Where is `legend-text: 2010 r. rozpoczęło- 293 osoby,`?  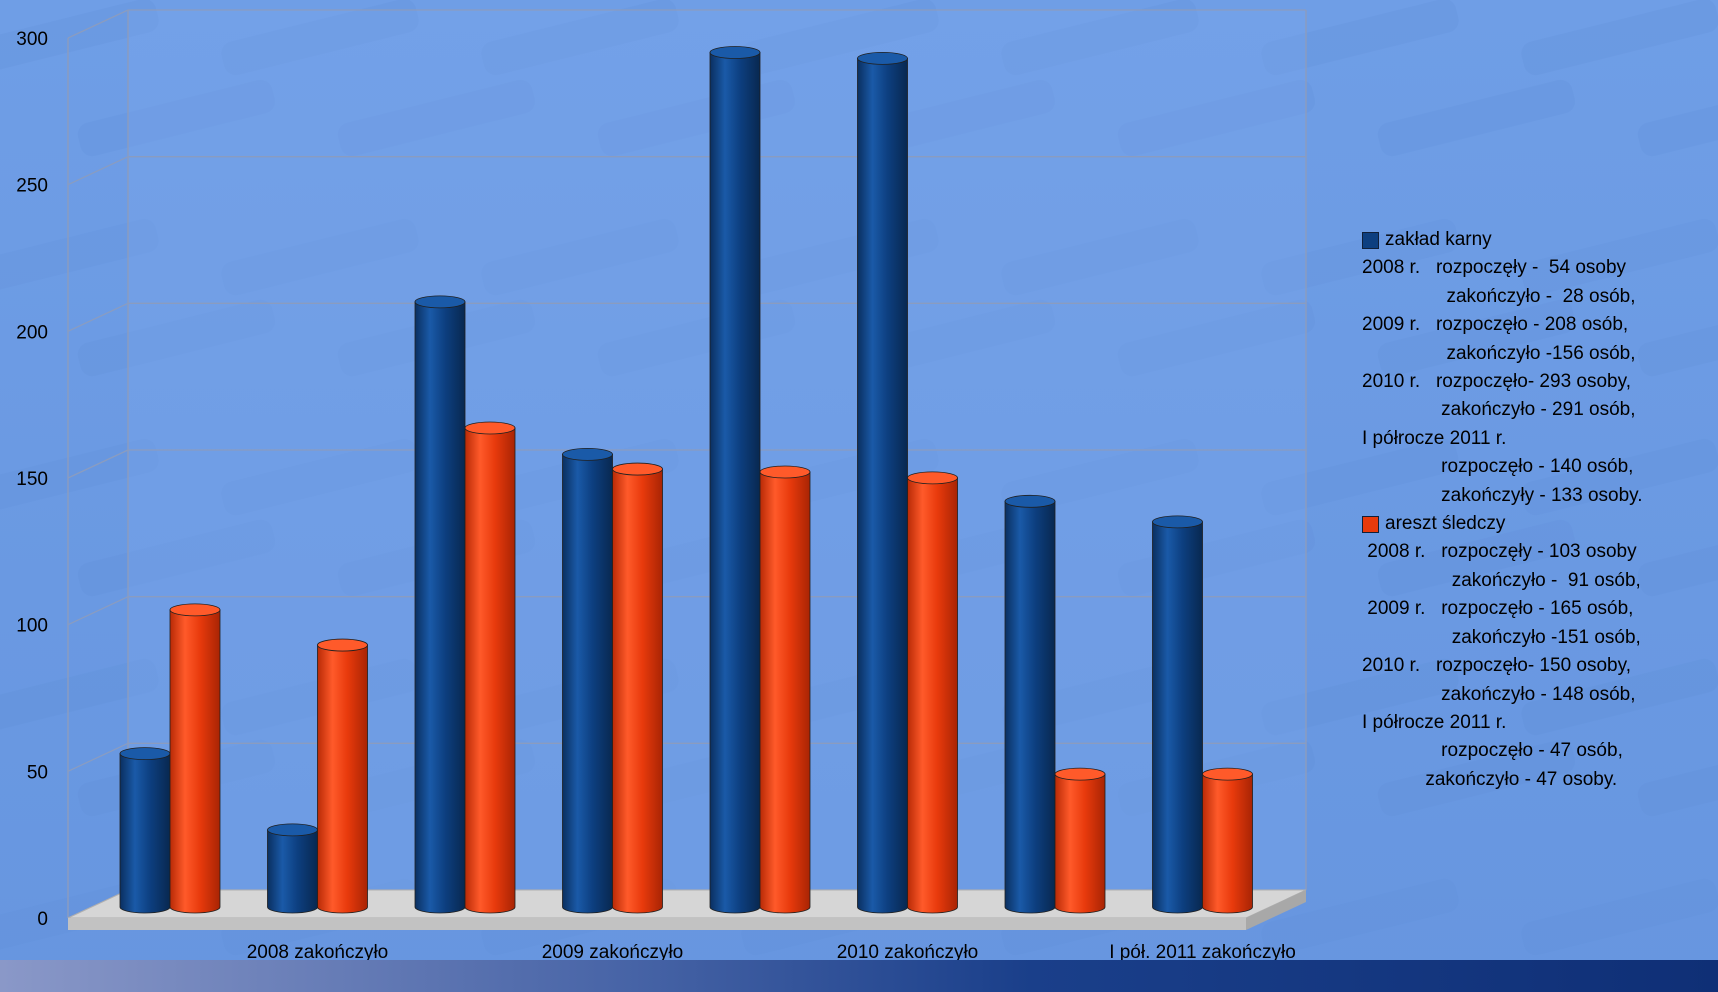 legend-text: 2010 r. rozpoczęło- 293 osoby, is located at coordinates (1496, 382).